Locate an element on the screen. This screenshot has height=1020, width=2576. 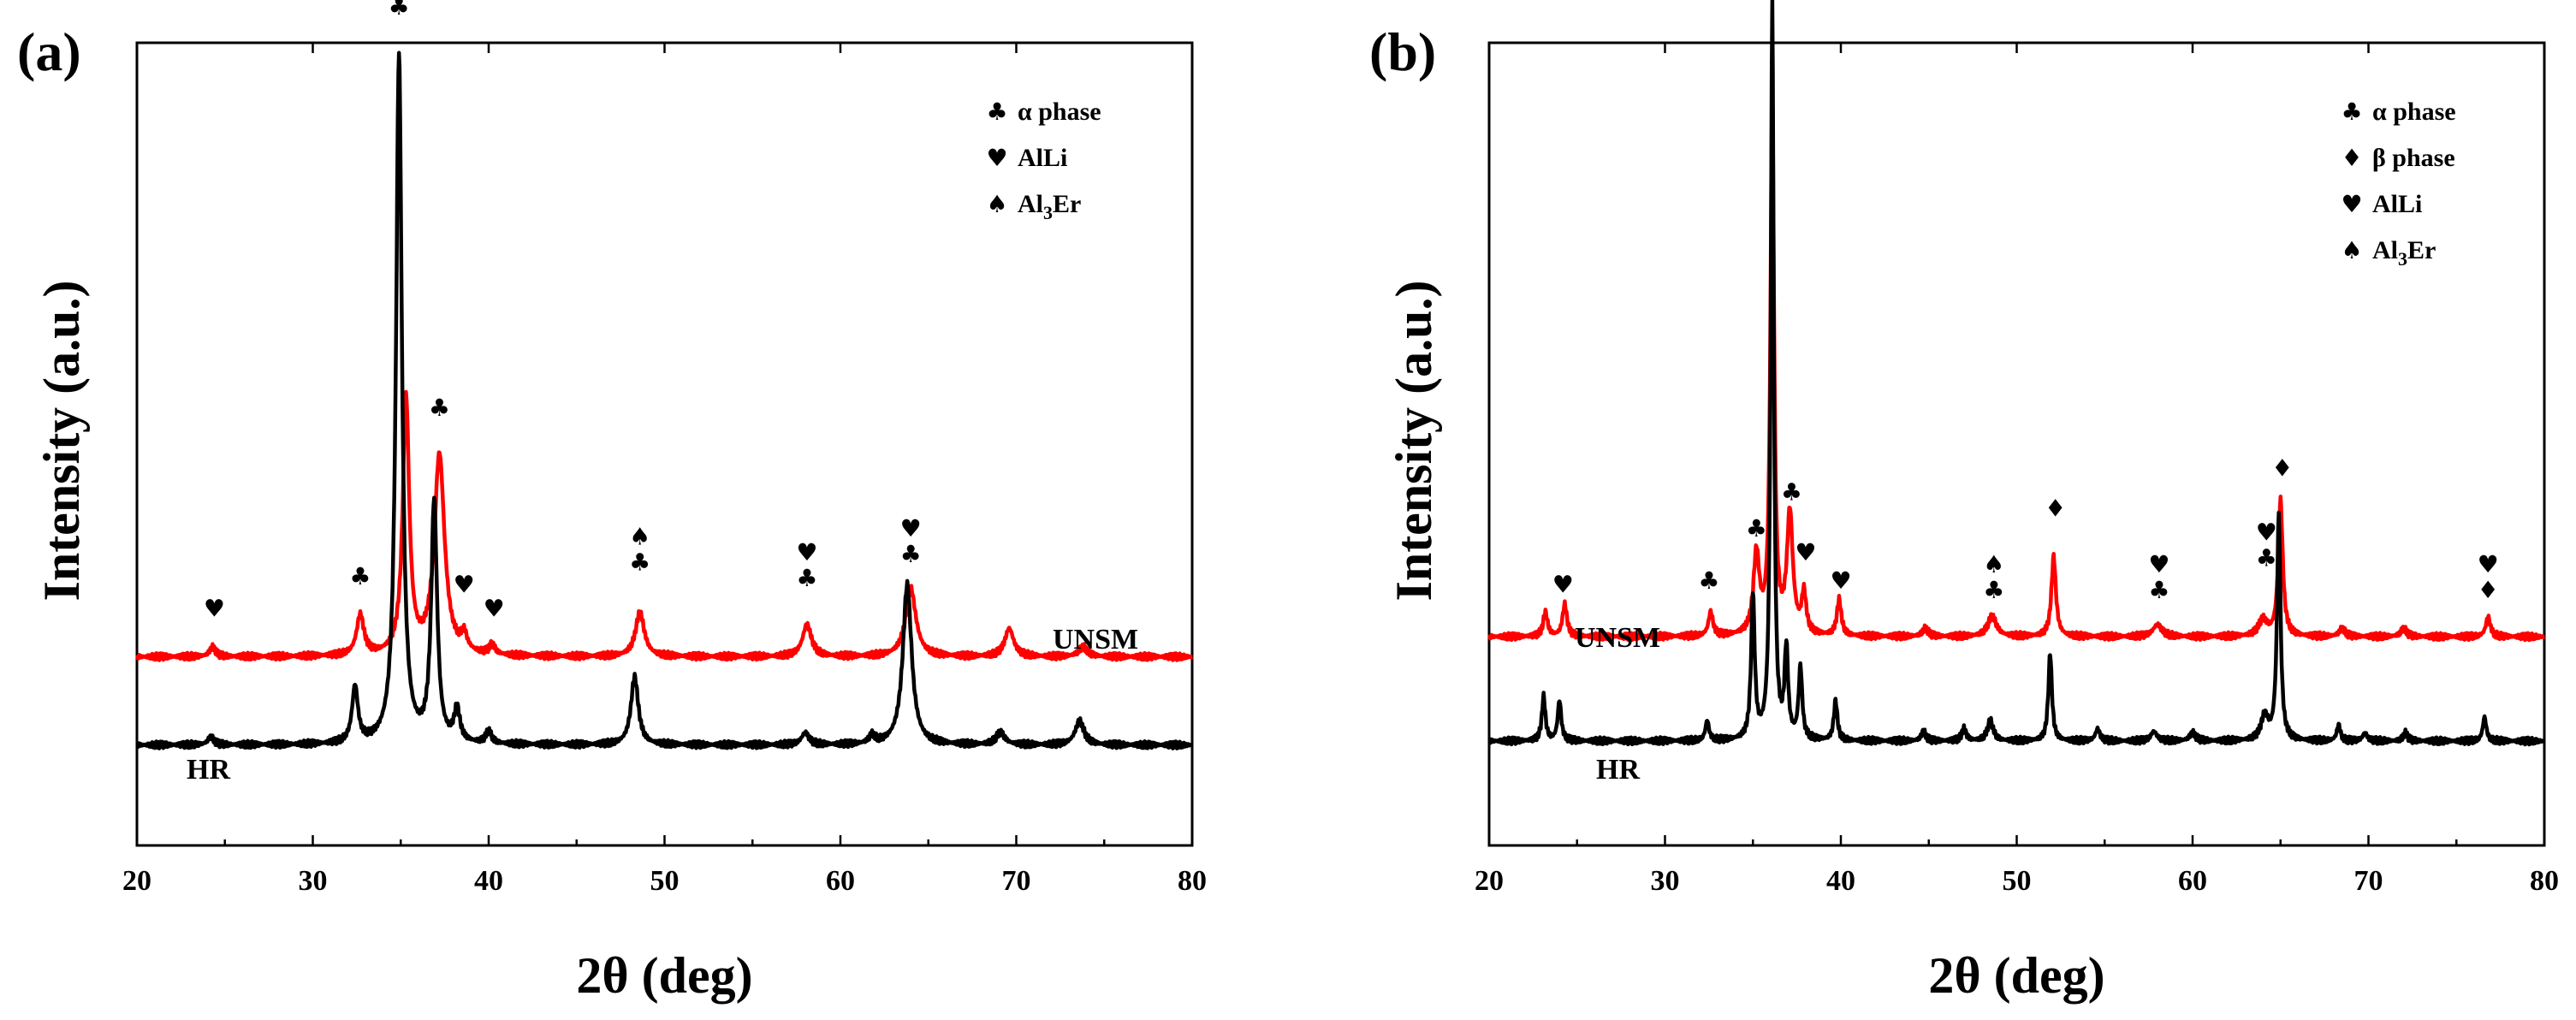
legend-symbol: ♦ is located at coordinates (2351, 158).